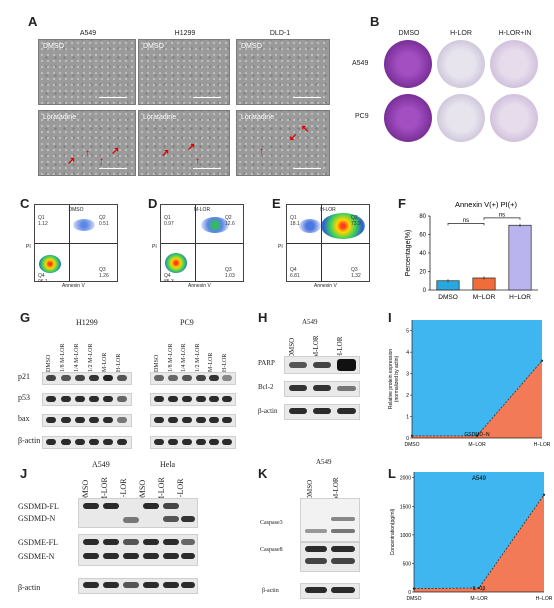  What do you see at coordinates (25, 203) in the screenshot?
I see `panel-c-letter: C` at bounding box center [25, 203].